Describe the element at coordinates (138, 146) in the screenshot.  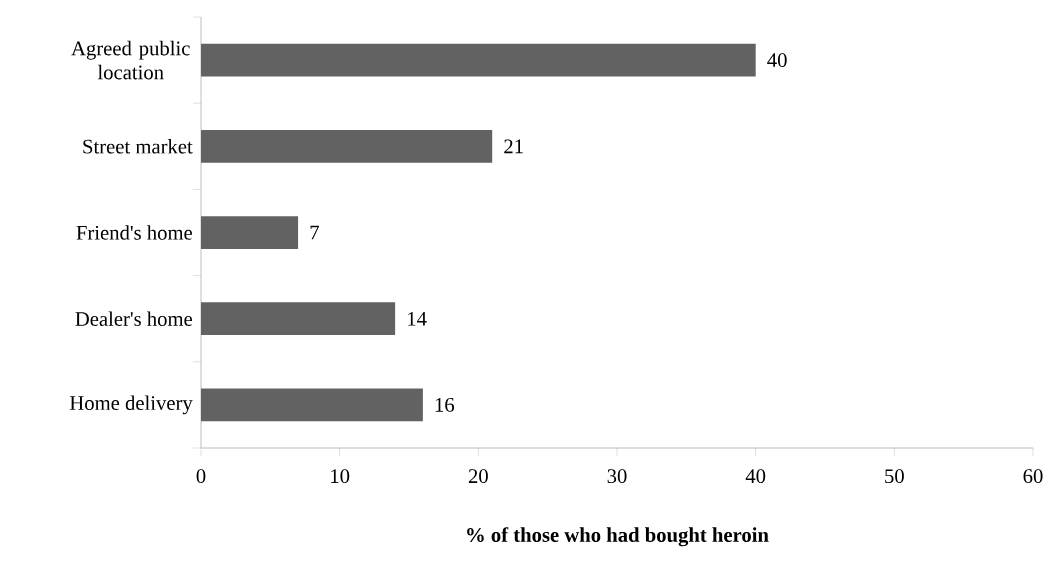
I see `y-tick-label: Street market` at that location.